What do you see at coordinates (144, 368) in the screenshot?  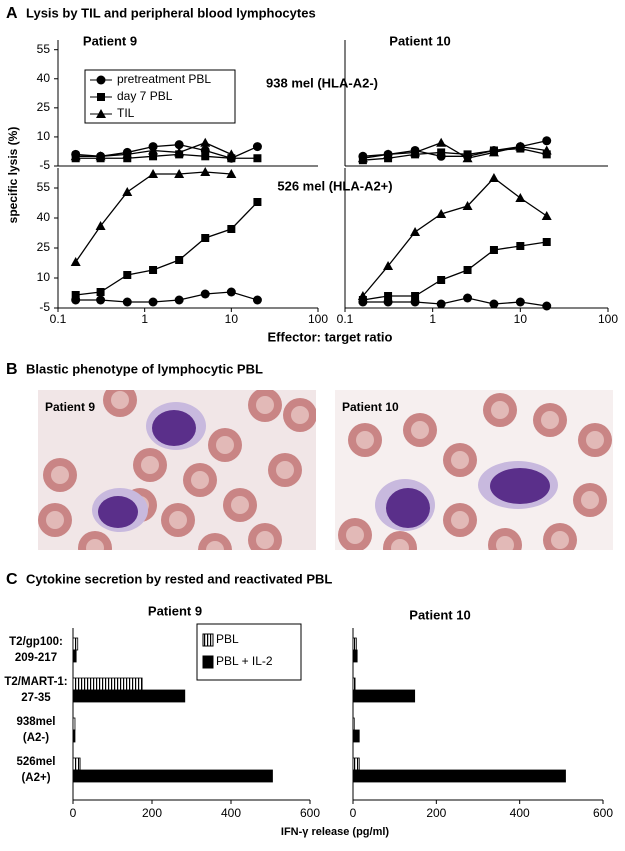 I see `panel-title: Blastic phenotype of lymphocytic PBL` at bounding box center [144, 368].